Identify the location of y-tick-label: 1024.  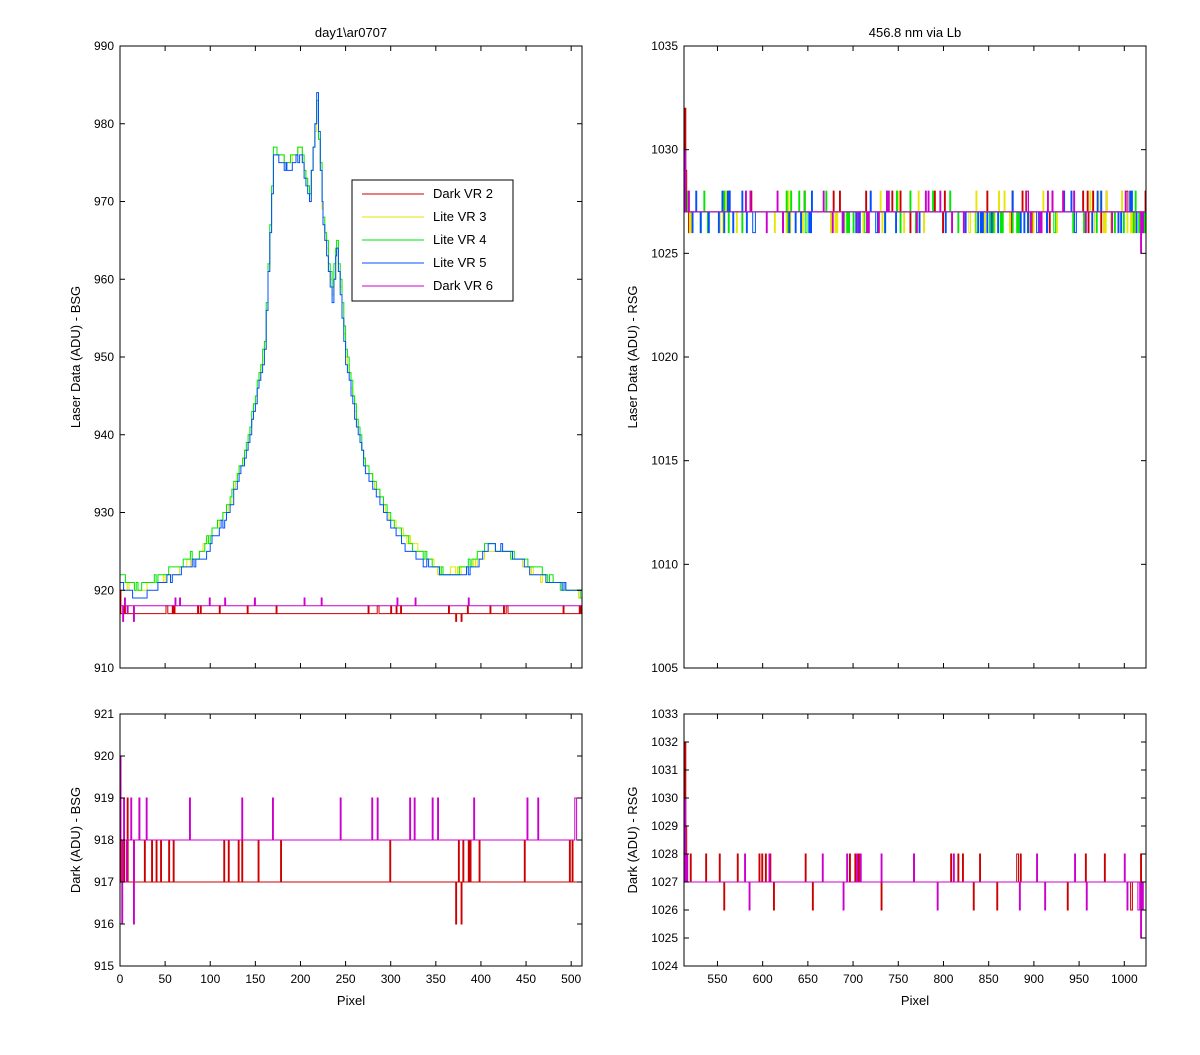
(664, 966).